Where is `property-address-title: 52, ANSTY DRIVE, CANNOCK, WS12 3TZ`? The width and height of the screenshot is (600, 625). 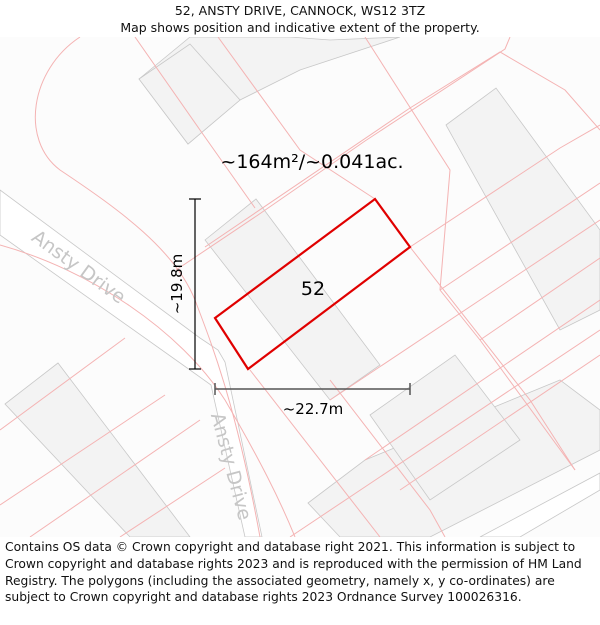
property-address-title: 52, ANSTY DRIVE, CANNOCK, WS12 3TZ is located at coordinates (300, 10).